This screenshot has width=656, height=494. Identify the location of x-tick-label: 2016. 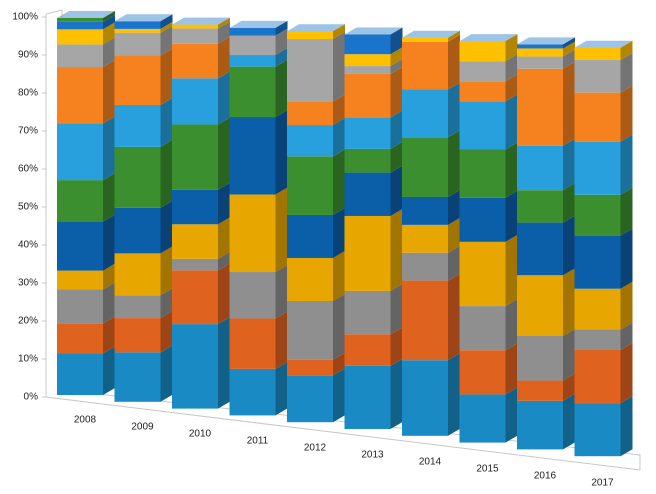
(545, 476).